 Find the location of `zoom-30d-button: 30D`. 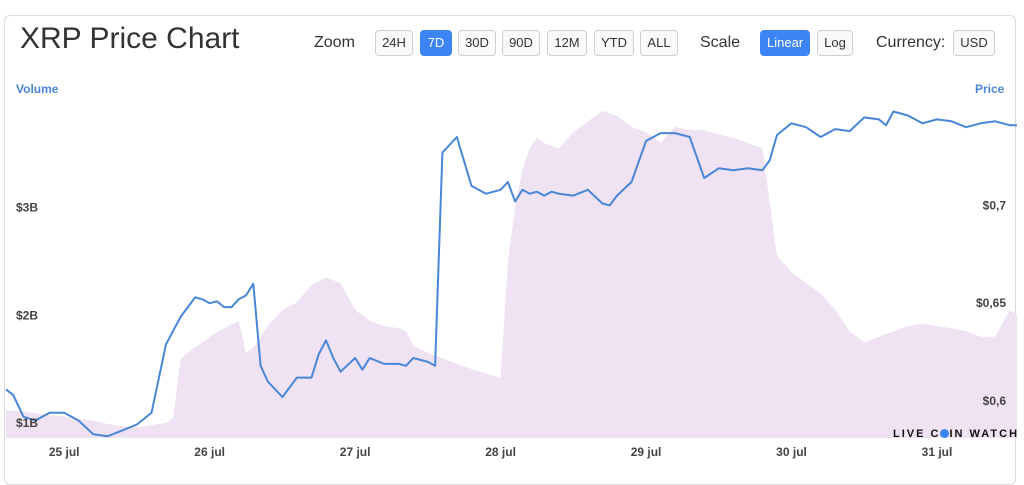

zoom-30d-button: 30D is located at coordinates (477, 43).